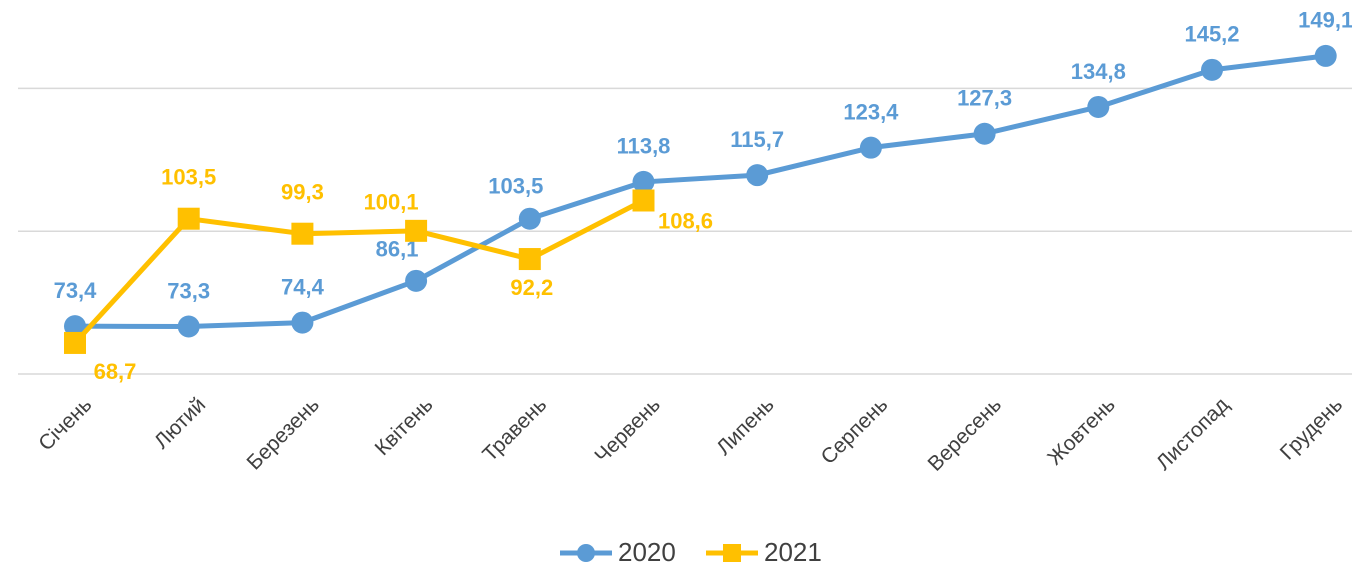 The height and width of the screenshot is (569, 1352). Describe the element at coordinates (871, 111) in the screenshot. I see `data-label: 123,4` at that location.